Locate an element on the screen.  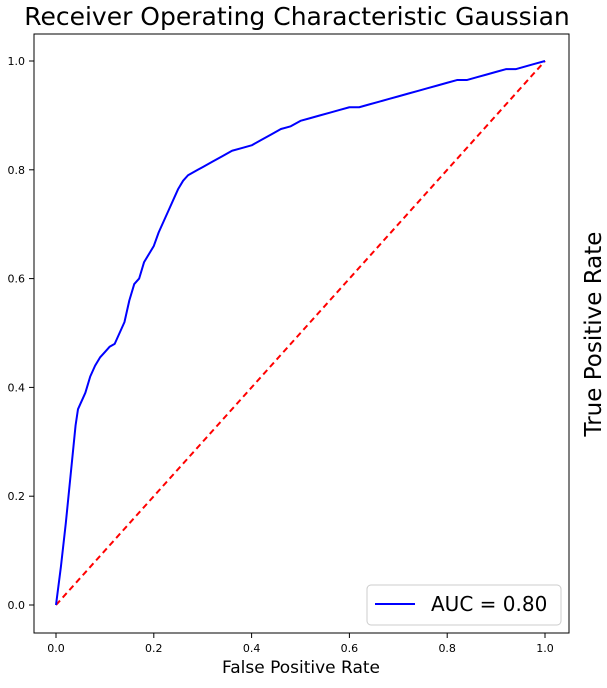
legend-label-auc: AUC = 0.80 is located at coordinates (489, 604).